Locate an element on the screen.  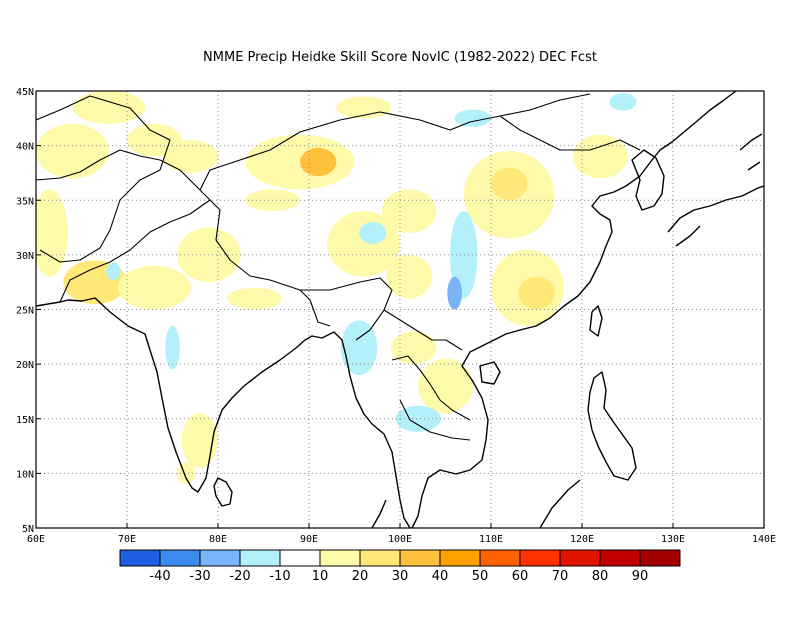
colorbar-legend: -40 -30 -20 -10 10 20 30 40 50 60 70 80 90 is located at coordinates (400, 566).